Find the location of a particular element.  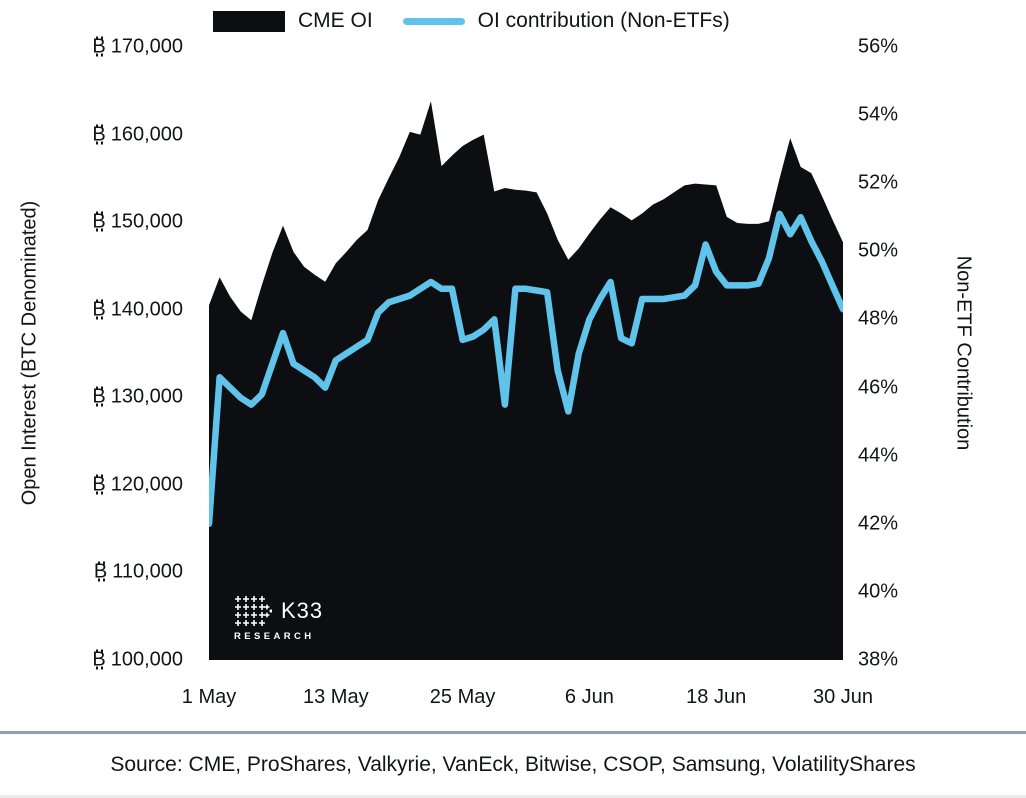

x-axis-tick-label: 25 May is located at coordinates (462, 697).